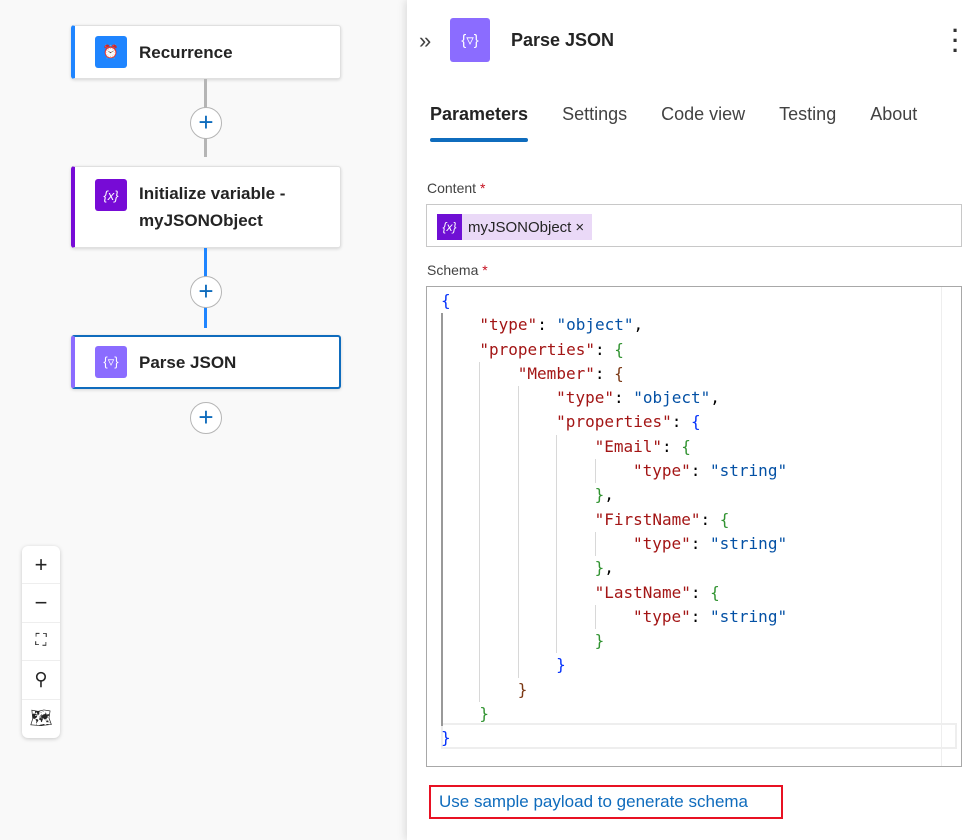 The width and height of the screenshot is (973, 840). Describe the element at coordinates (580, 227) in the screenshot. I see `remove-token-icon: ×` at that location.